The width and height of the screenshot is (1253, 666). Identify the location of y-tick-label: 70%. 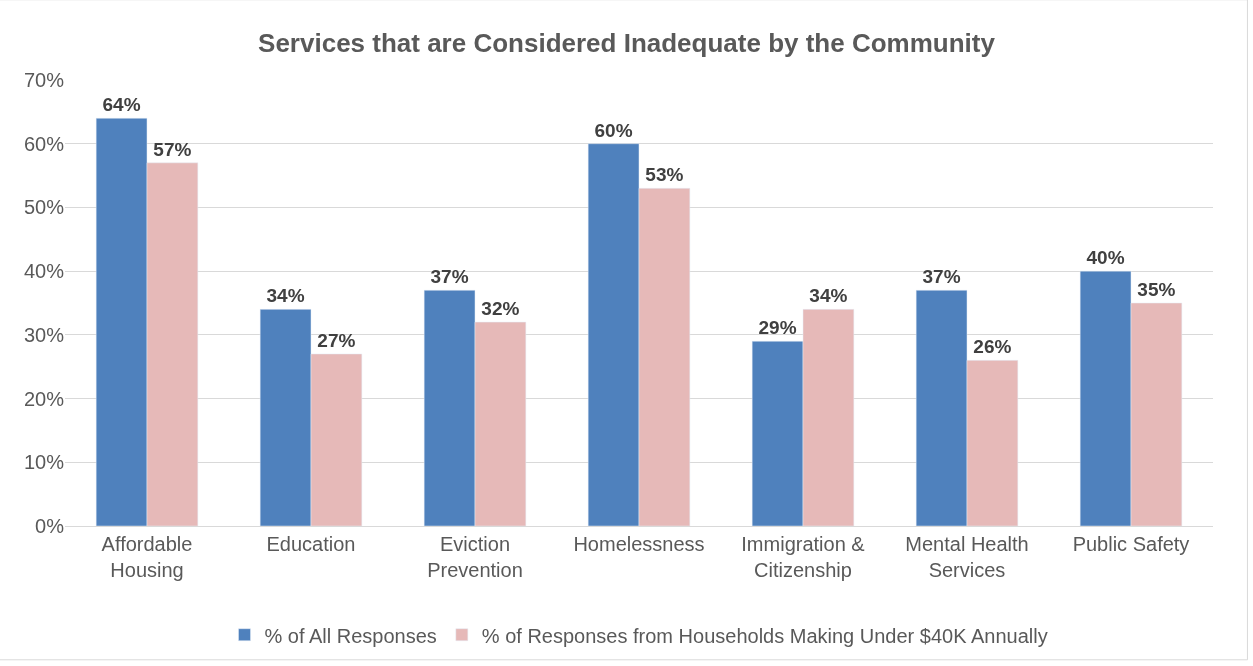
(44, 80).